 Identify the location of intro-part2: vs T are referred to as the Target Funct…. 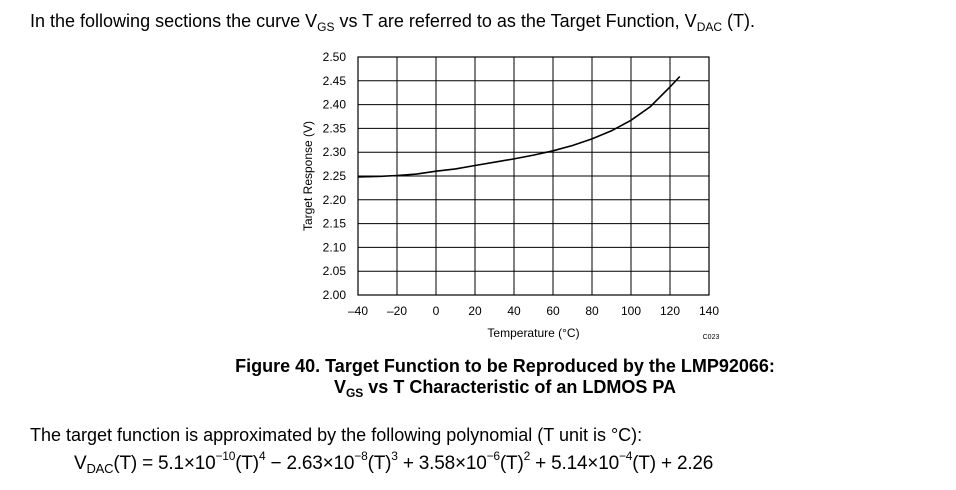
(515, 21).